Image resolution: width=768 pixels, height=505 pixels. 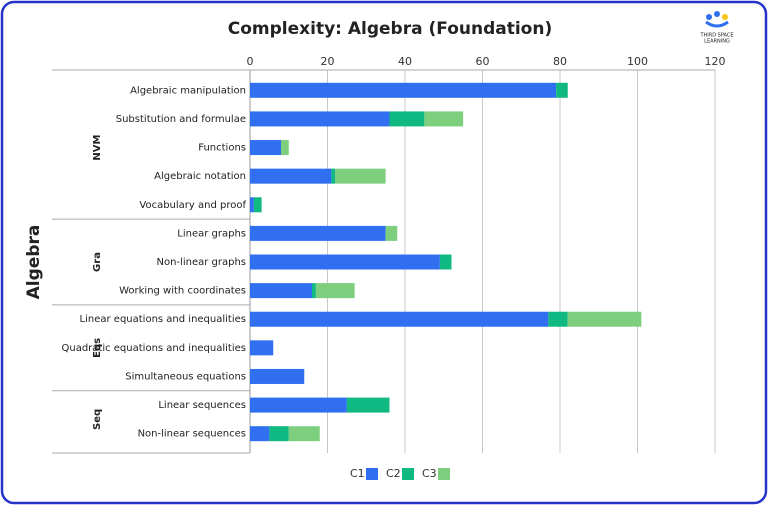 What do you see at coordinates (97, 262) in the screenshot?
I see `group-label: Gra` at bounding box center [97, 262].